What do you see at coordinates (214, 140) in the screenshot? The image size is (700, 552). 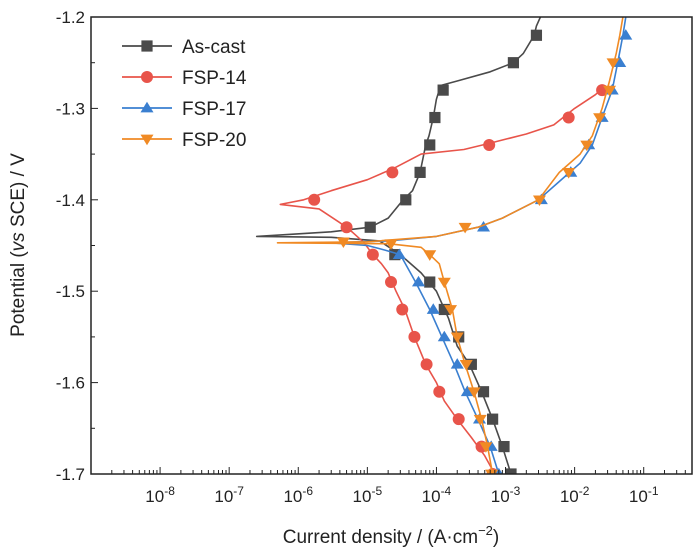 I see `legend-label: FSP-20` at bounding box center [214, 140].